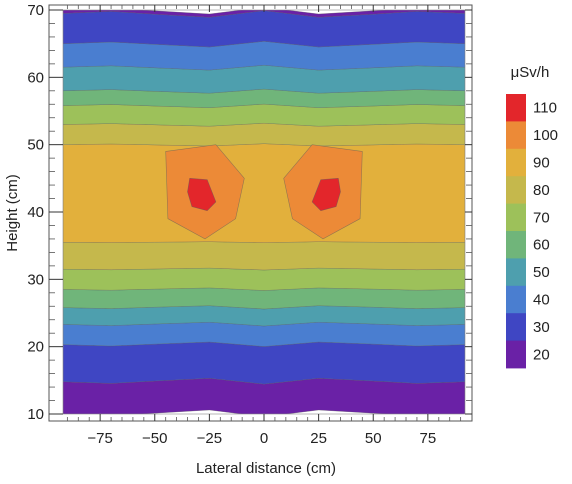 This screenshot has width=572, height=484. Describe the element at coordinates (35, 414) in the screenshot. I see `y-tick-label: 10` at that location.